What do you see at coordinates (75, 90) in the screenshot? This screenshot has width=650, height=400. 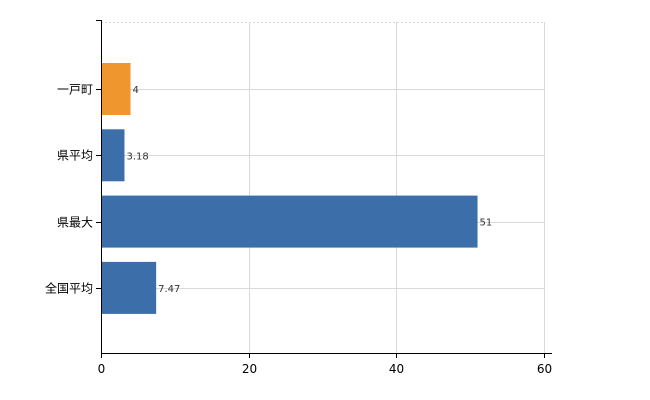 I see `y-tick-label: 一戸町` at bounding box center [75, 90].